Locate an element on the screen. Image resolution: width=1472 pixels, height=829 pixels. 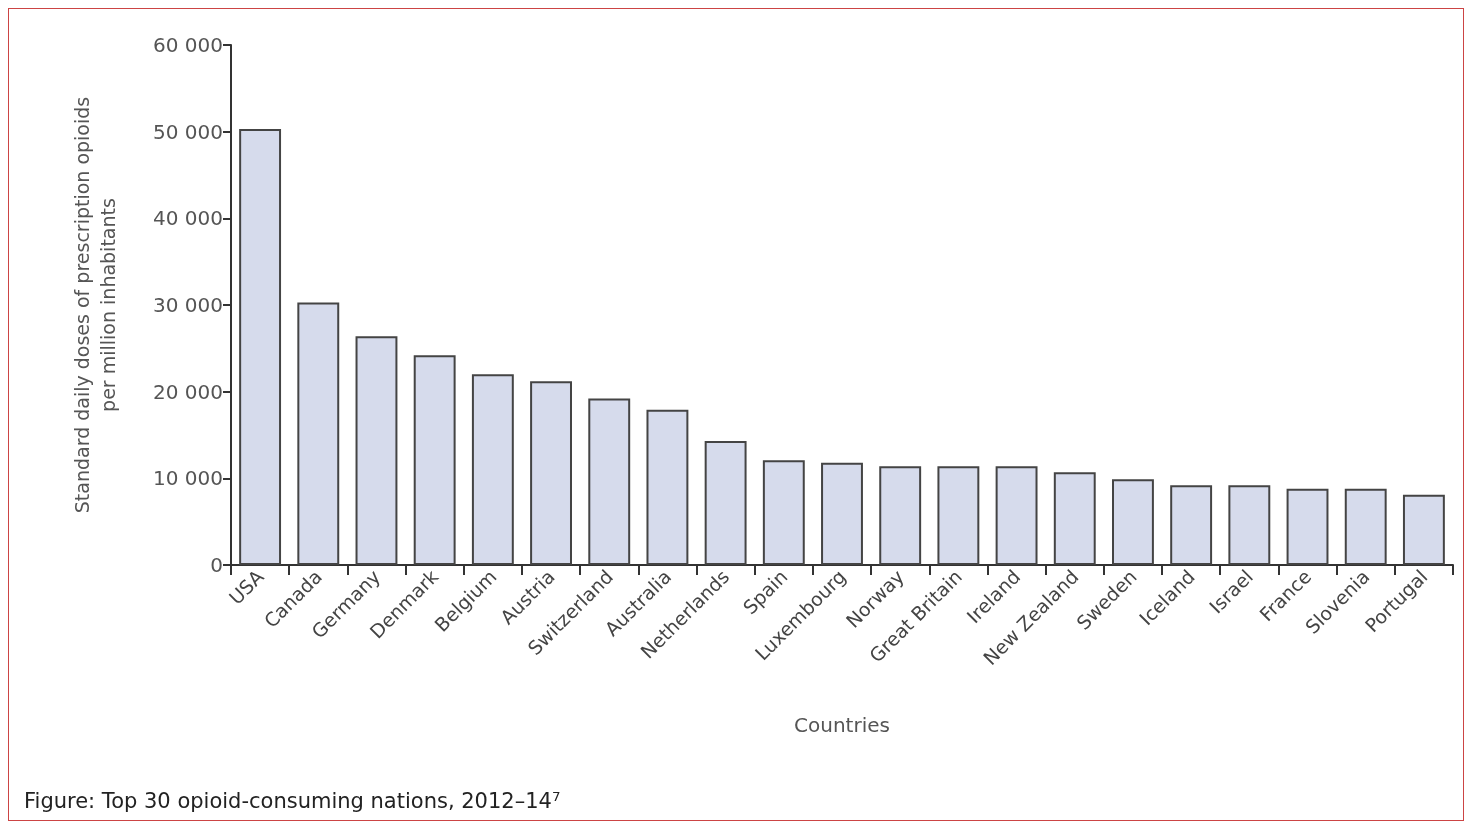
x-tick-label: USA is located at coordinates (246, 587).